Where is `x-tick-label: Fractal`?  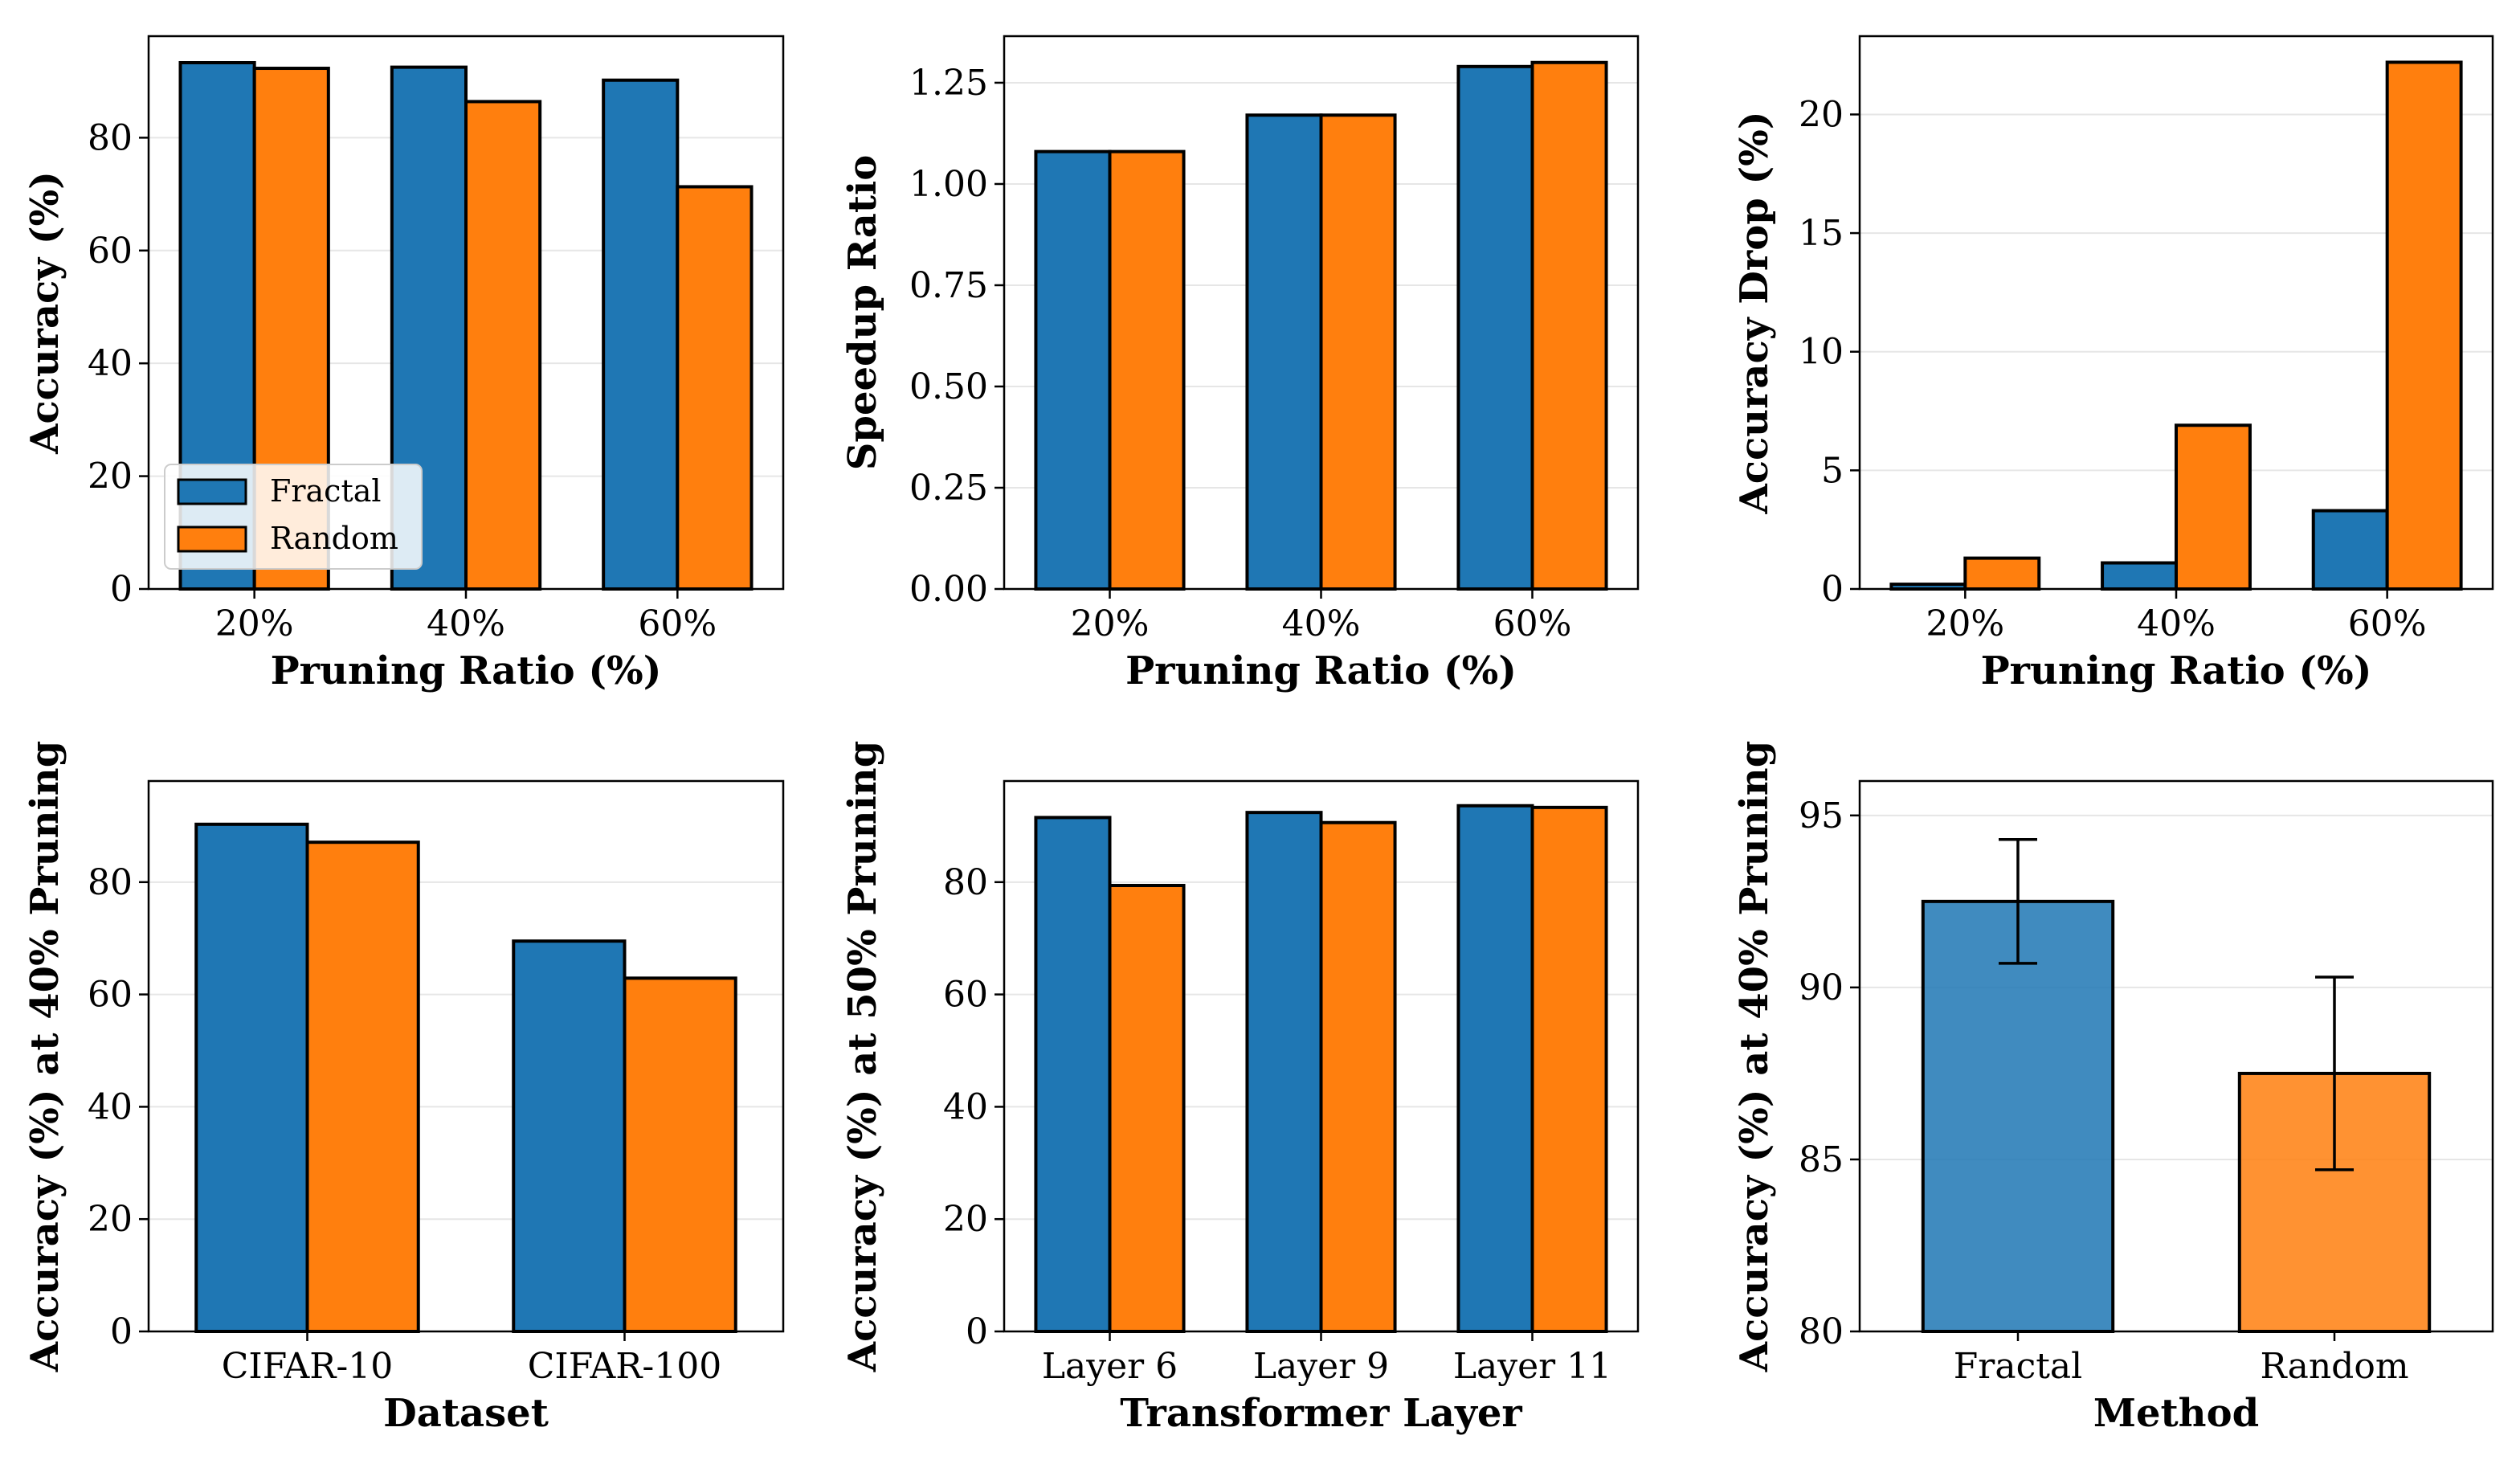 x-tick-label: Fractal is located at coordinates (2018, 1366).